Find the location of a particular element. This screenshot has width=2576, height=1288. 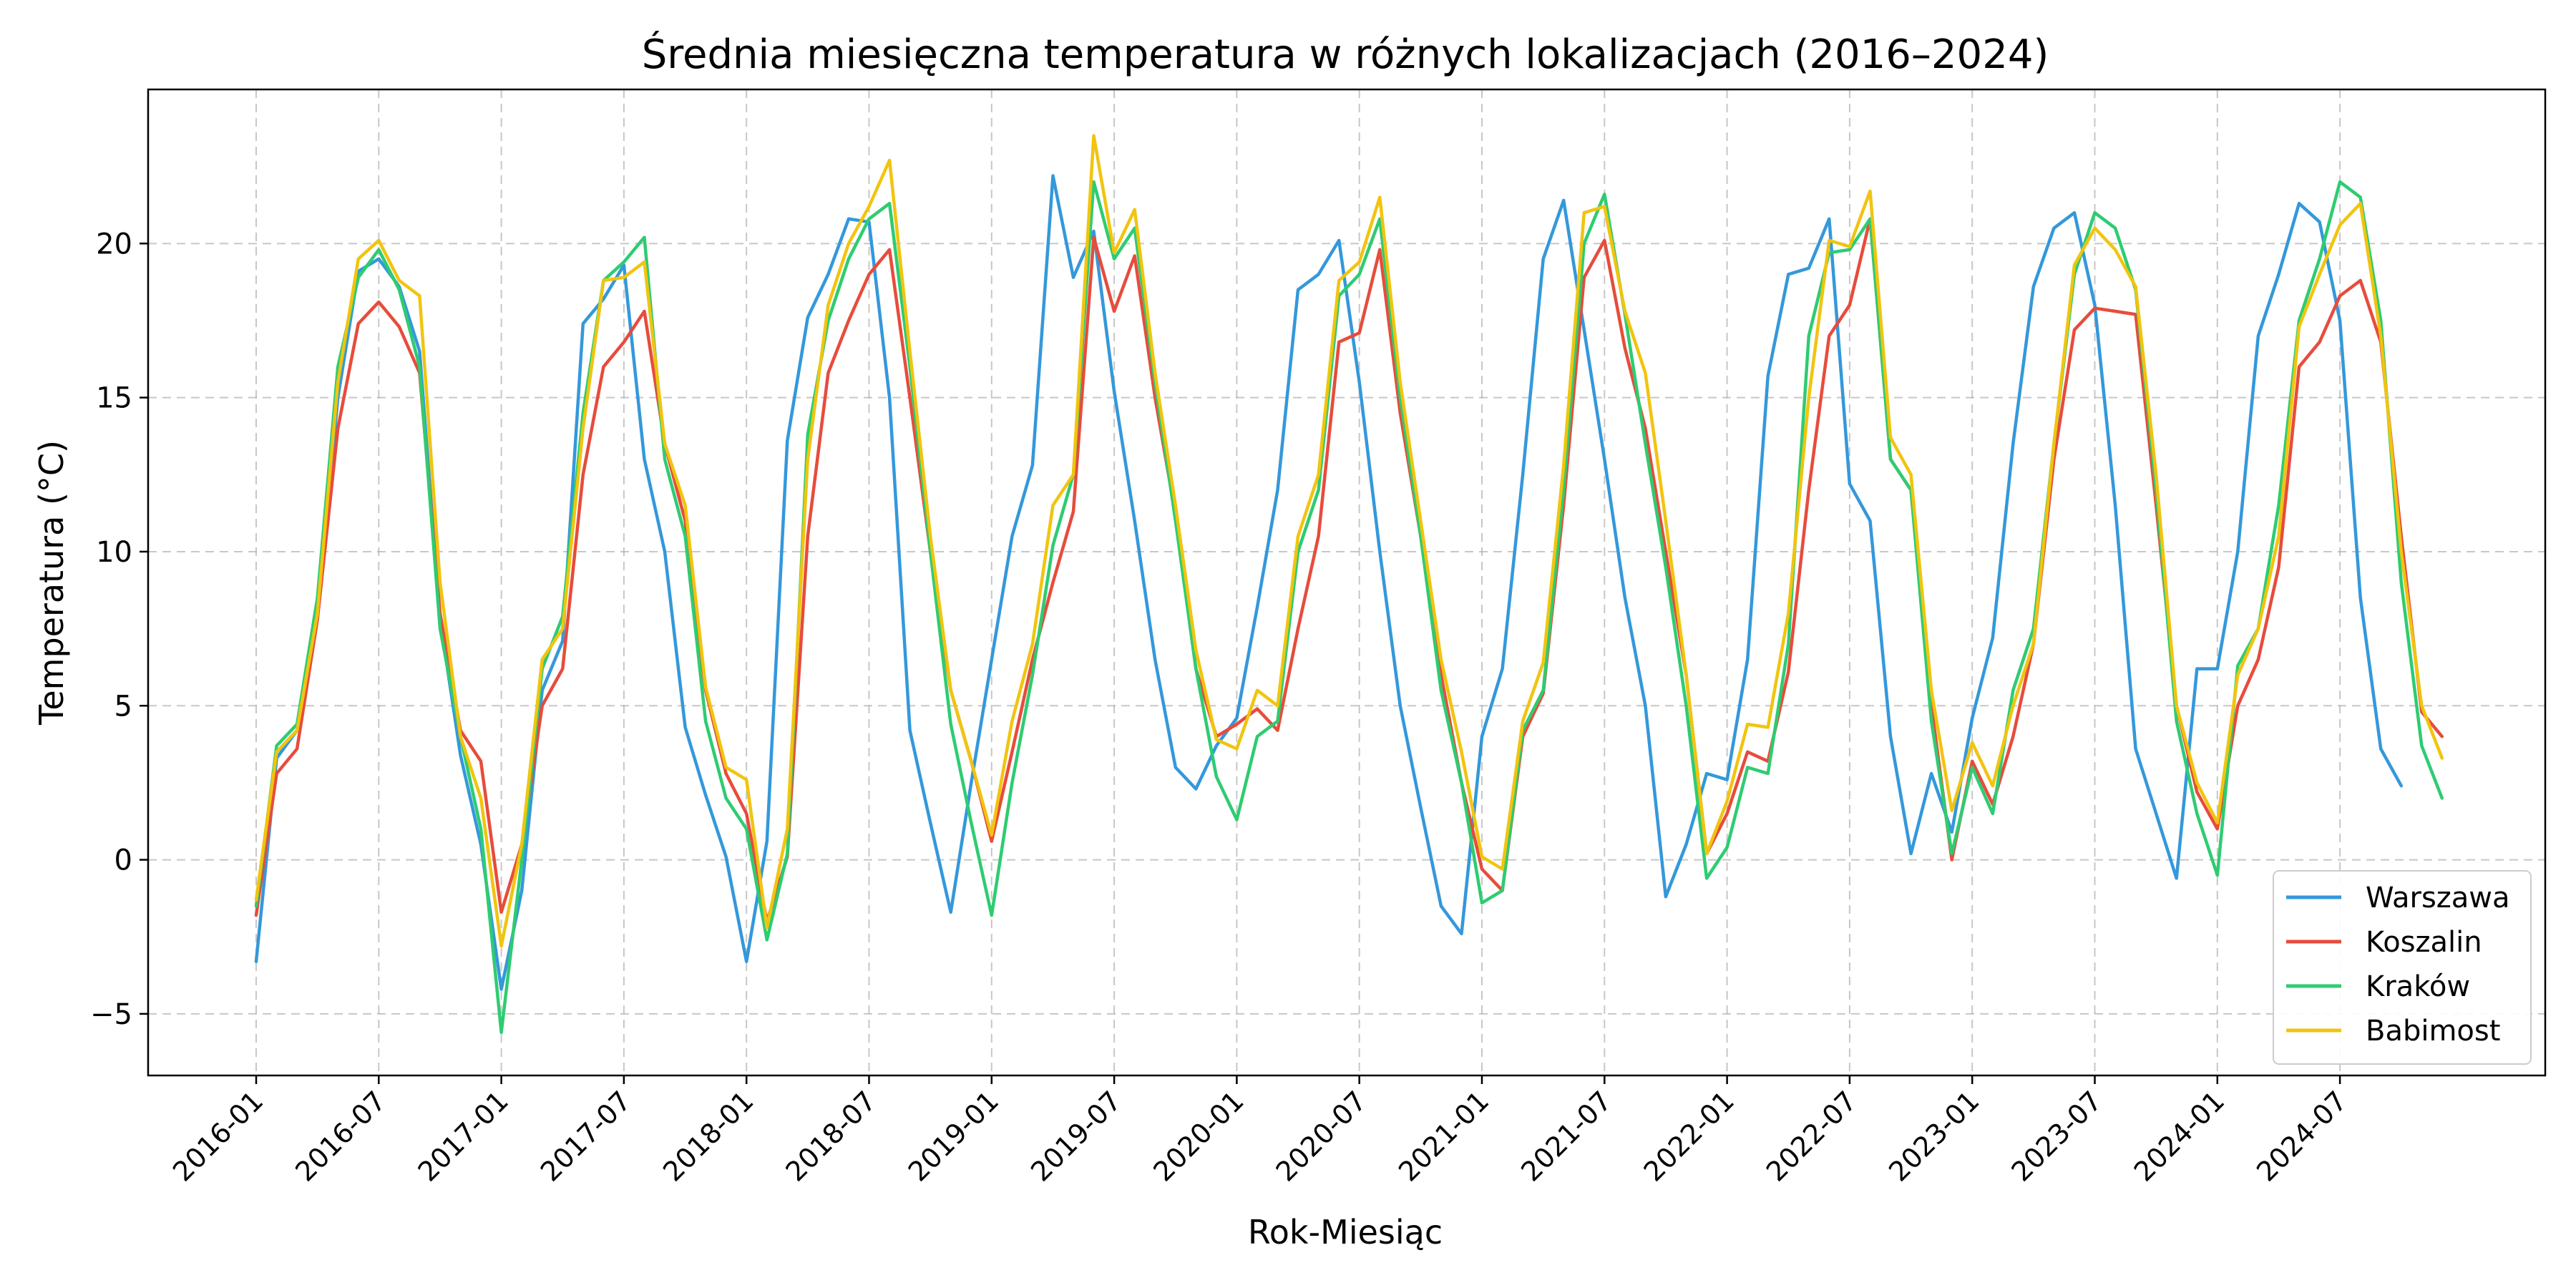

legend-label-babimost: Babimost is located at coordinates (2433, 1031).